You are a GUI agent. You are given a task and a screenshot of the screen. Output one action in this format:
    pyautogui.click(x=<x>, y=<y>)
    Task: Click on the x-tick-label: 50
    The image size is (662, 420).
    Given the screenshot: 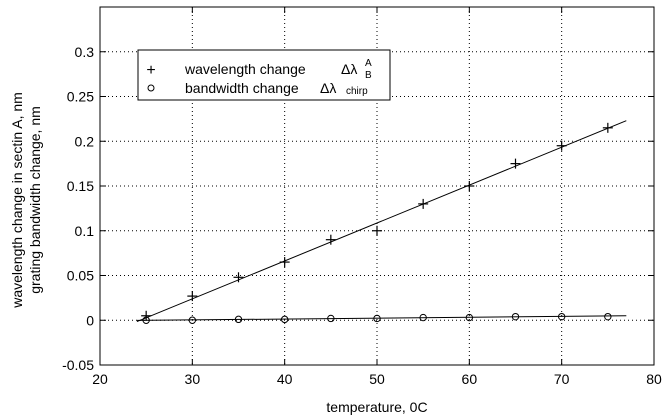 What is the action you would take?
    pyautogui.click(x=377, y=379)
    